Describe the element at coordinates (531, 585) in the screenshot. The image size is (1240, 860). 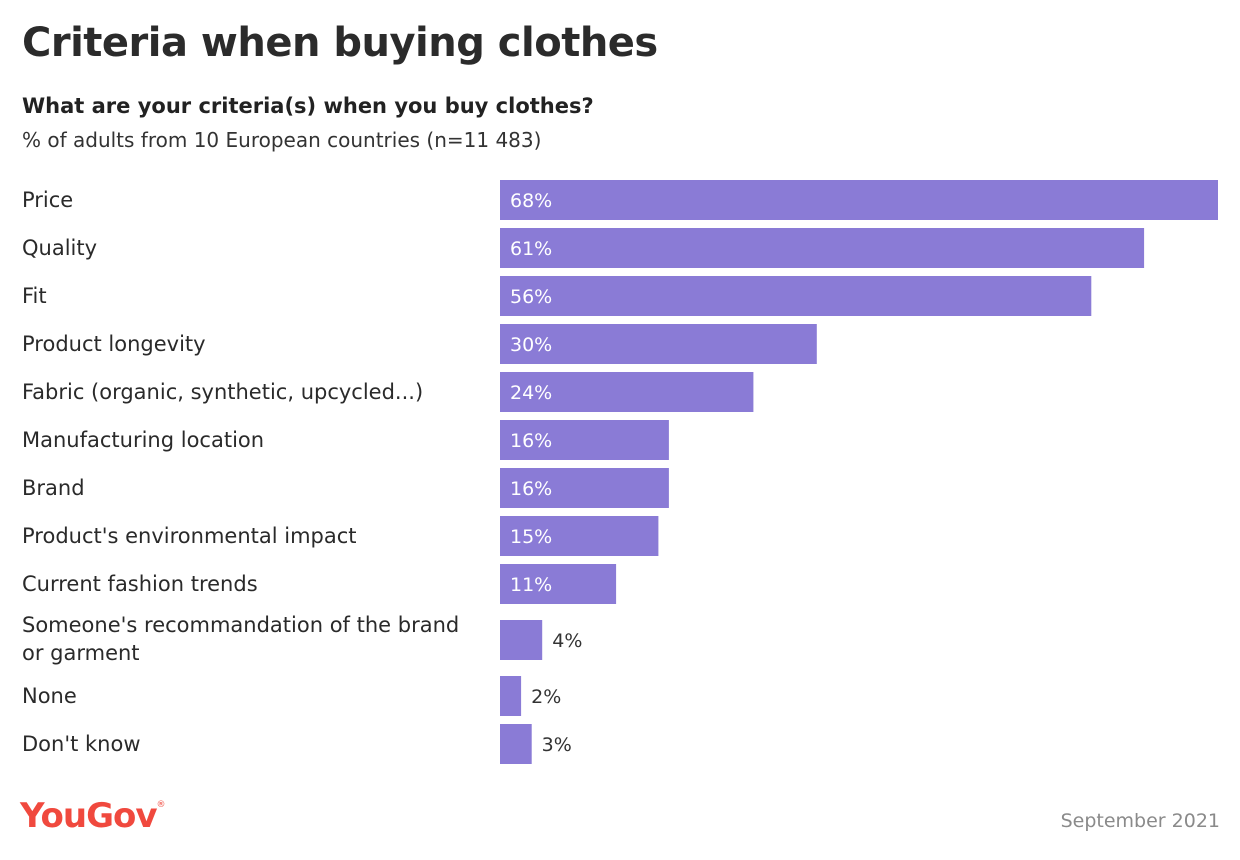
I see `value-label: 11%` at that location.